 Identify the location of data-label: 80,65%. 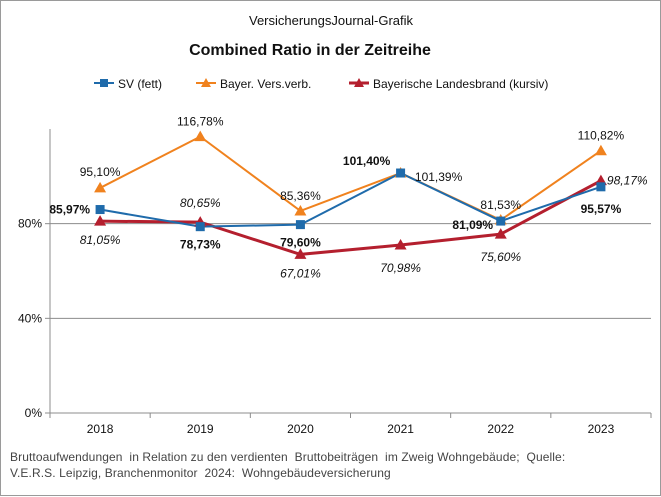
(200, 203).